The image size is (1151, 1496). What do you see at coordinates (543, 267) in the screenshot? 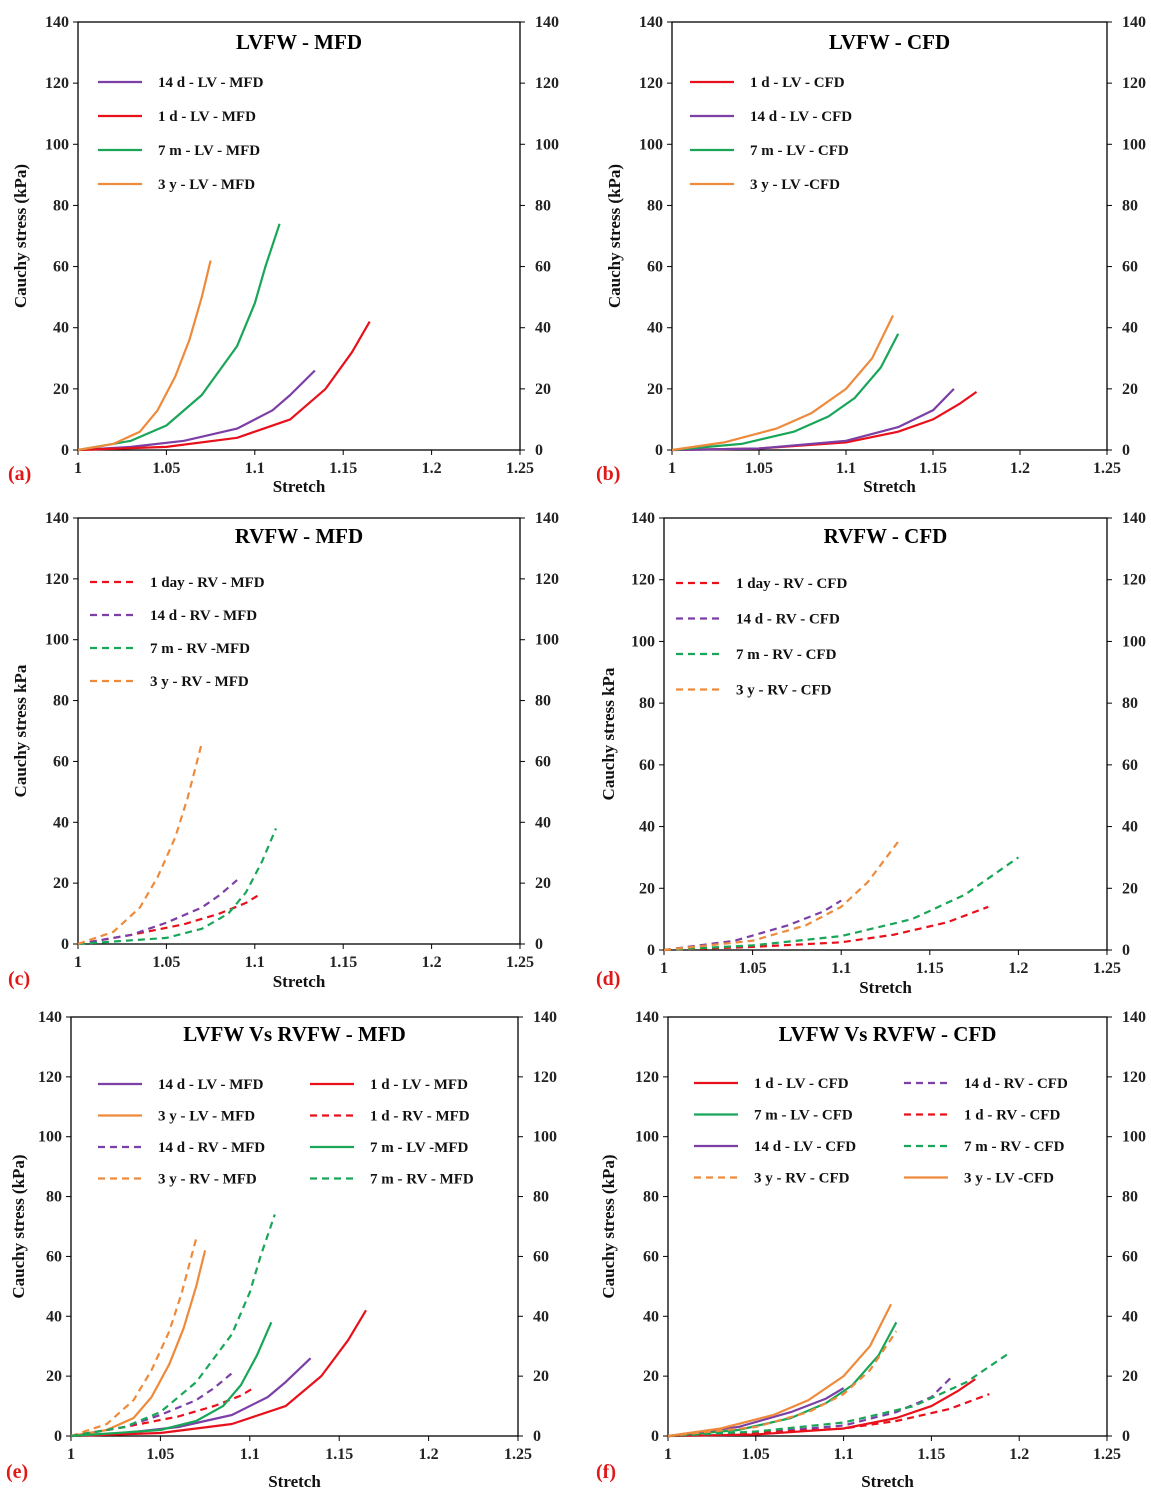
I see `y2-tick-label: 60` at bounding box center [543, 267].